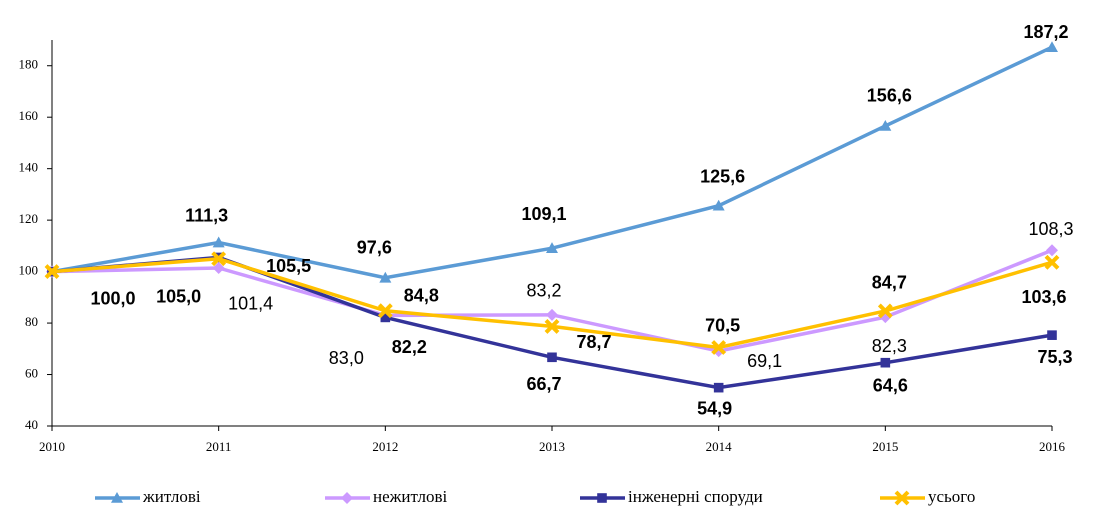 The image size is (1099, 513). I want to click on legend-label: усього, so click(951, 496).